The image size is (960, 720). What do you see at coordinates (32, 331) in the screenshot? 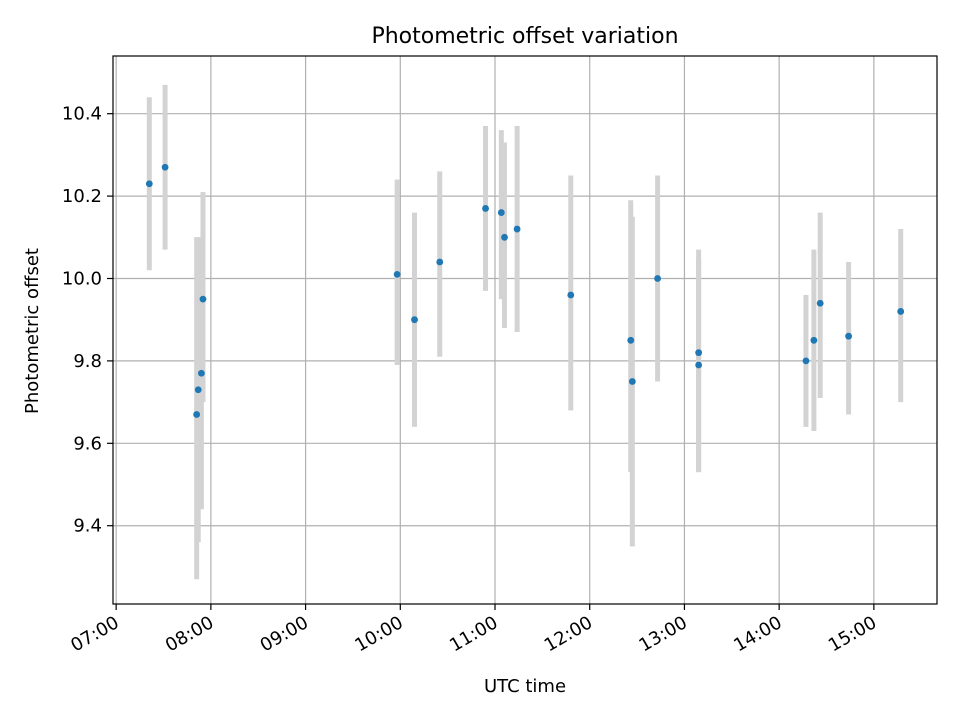
I see `y-axis-label: Photometric offset` at bounding box center [32, 331].